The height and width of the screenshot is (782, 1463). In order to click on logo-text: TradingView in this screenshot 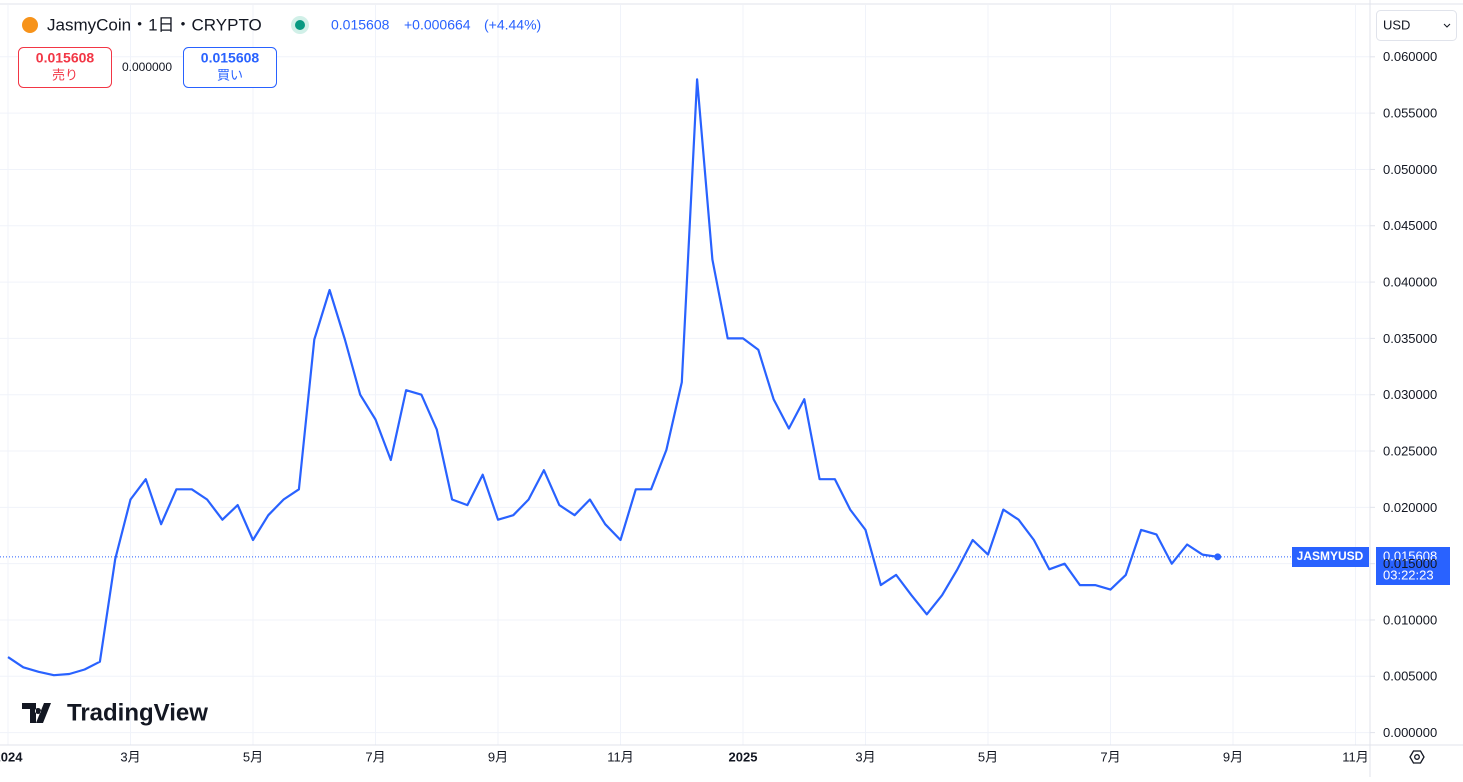, I will do `click(137, 712)`.